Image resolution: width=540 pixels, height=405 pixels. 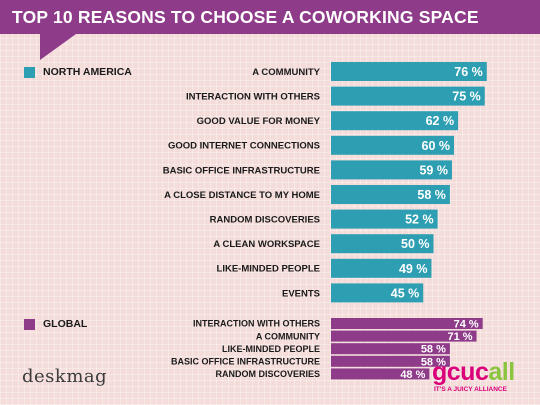 I want to click on north-america-category-label: A CLOSE DISTANCE TO MY HOME, so click(x=242, y=195).